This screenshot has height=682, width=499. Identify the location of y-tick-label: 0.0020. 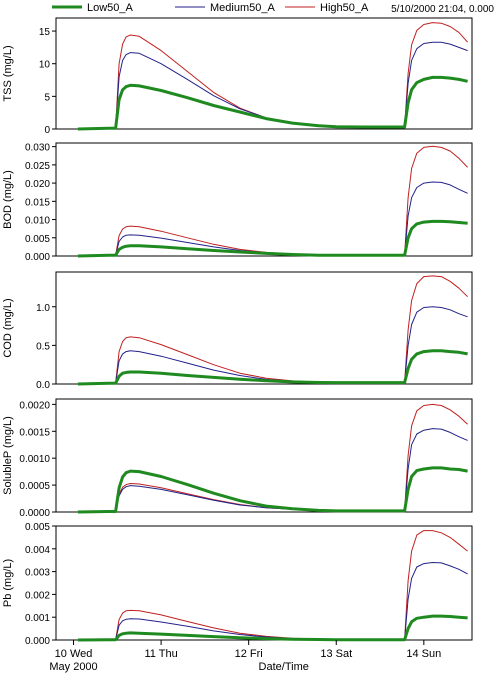
(34, 405).